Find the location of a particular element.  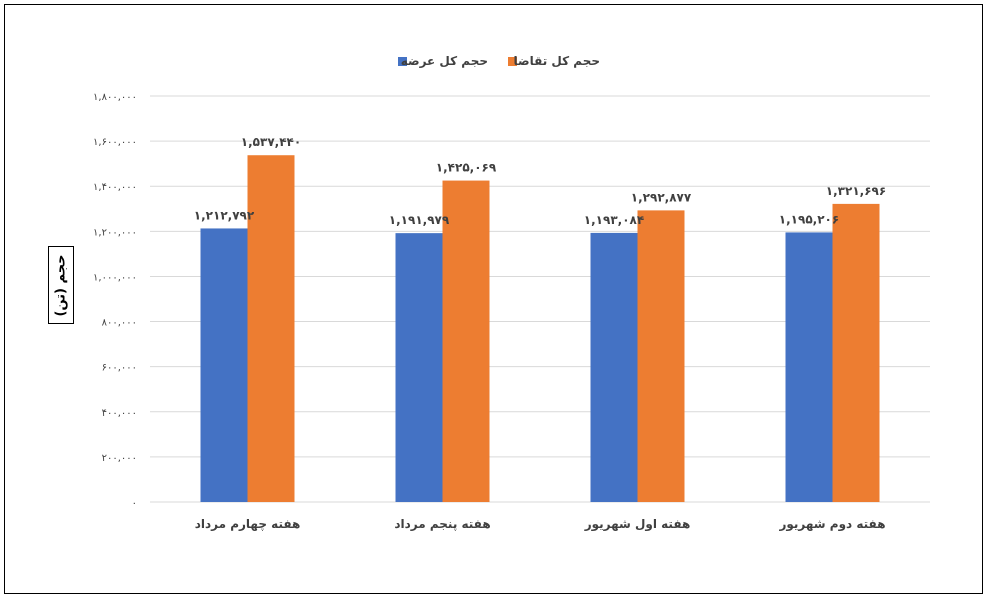

y-tick-label: ۱,۰۰۰,۰۰۰ is located at coordinates (115, 277).